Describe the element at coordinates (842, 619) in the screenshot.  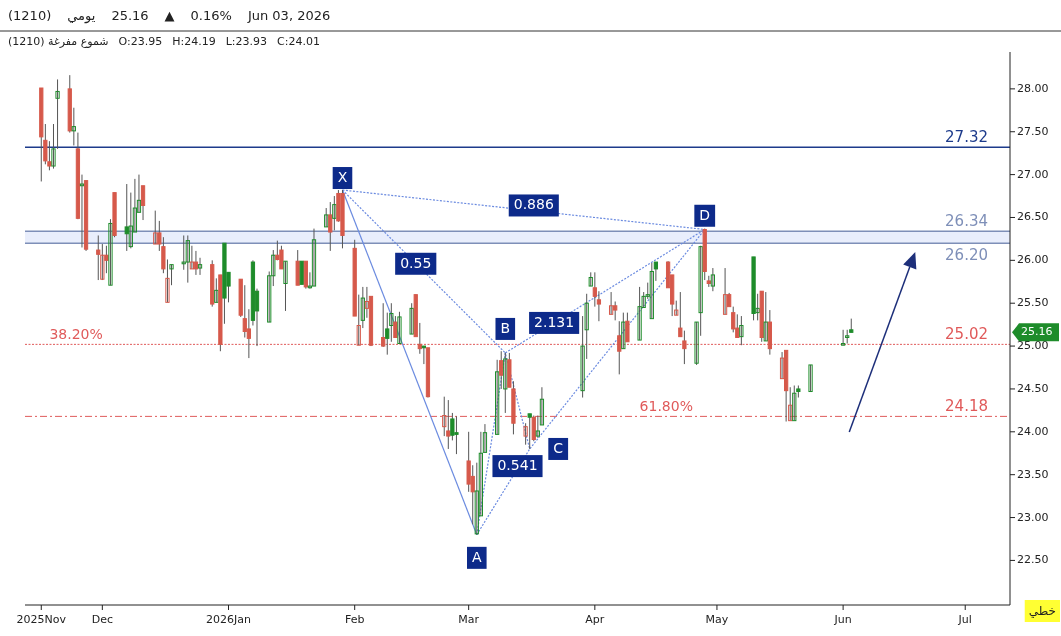
I see `x-tick-label: Jun` at that location.